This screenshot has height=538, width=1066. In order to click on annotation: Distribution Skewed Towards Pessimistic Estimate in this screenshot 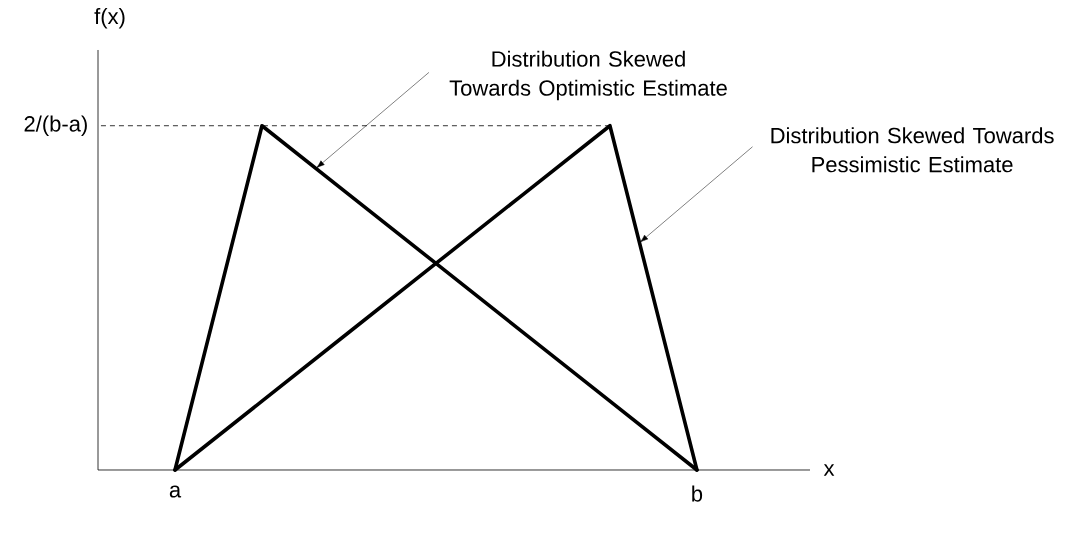, I will do `click(912, 150)`.